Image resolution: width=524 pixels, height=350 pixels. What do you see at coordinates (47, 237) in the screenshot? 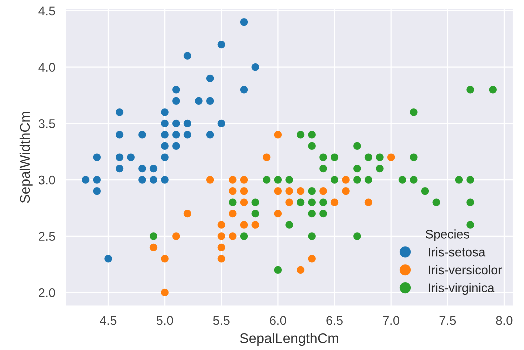
I see `y-tick-label: 2.5` at bounding box center [47, 237].